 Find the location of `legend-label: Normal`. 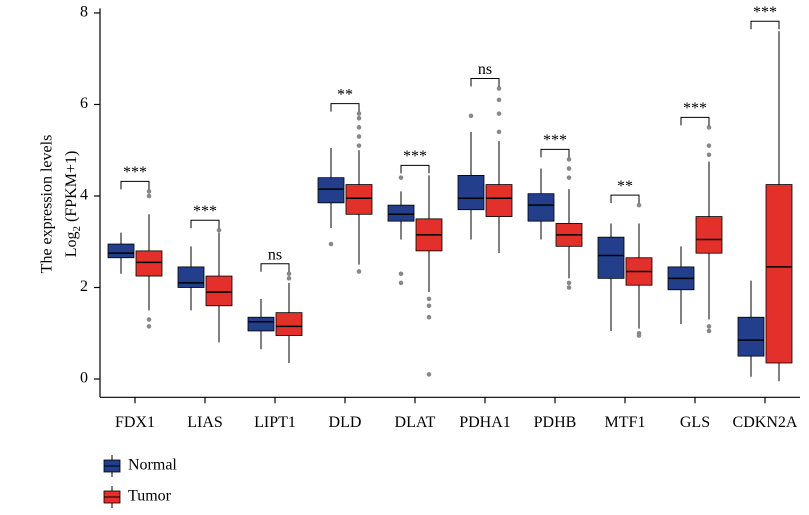

legend-label: Normal is located at coordinates (152, 465).